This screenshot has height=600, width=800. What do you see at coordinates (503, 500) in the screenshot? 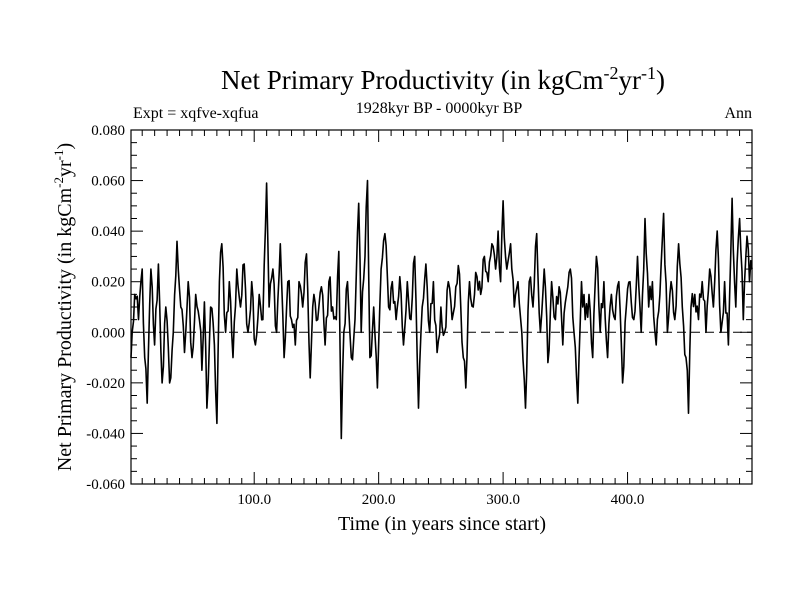
I see `x-tick-label: 300.0` at bounding box center [503, 500].